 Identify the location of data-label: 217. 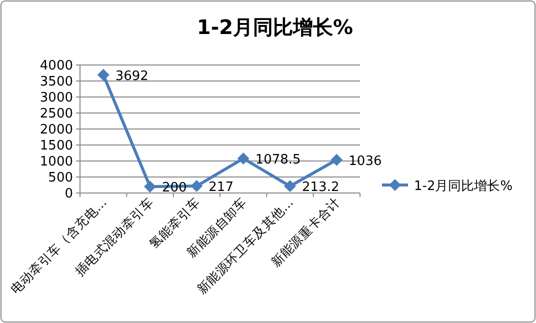
(221, 188).